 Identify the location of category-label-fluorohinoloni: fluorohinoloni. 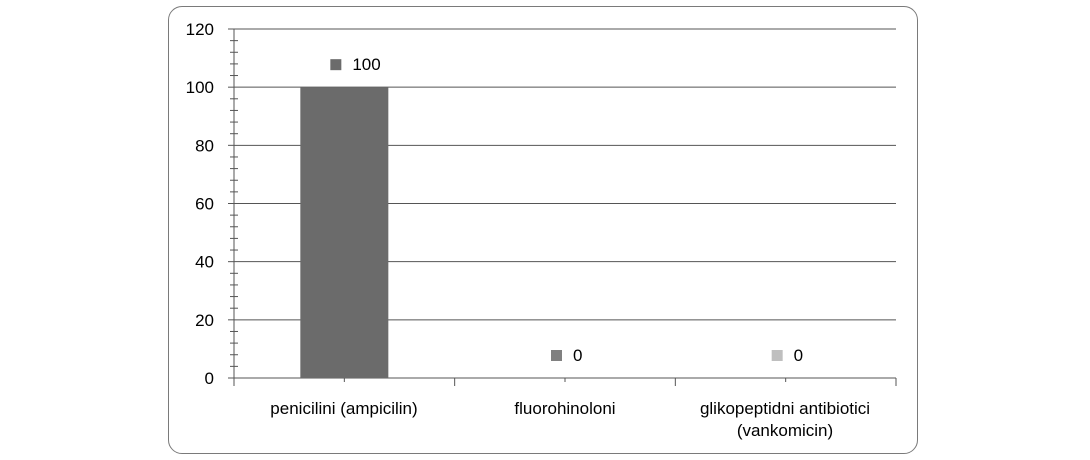
(565, 408).